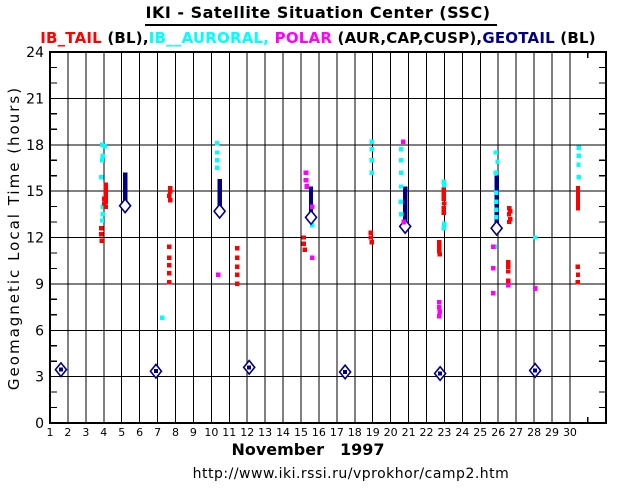  What do you see at coordinates (303, 38) in the screenshot?
I see `legend-segment: POLAR` at bounding box center [303, 38].